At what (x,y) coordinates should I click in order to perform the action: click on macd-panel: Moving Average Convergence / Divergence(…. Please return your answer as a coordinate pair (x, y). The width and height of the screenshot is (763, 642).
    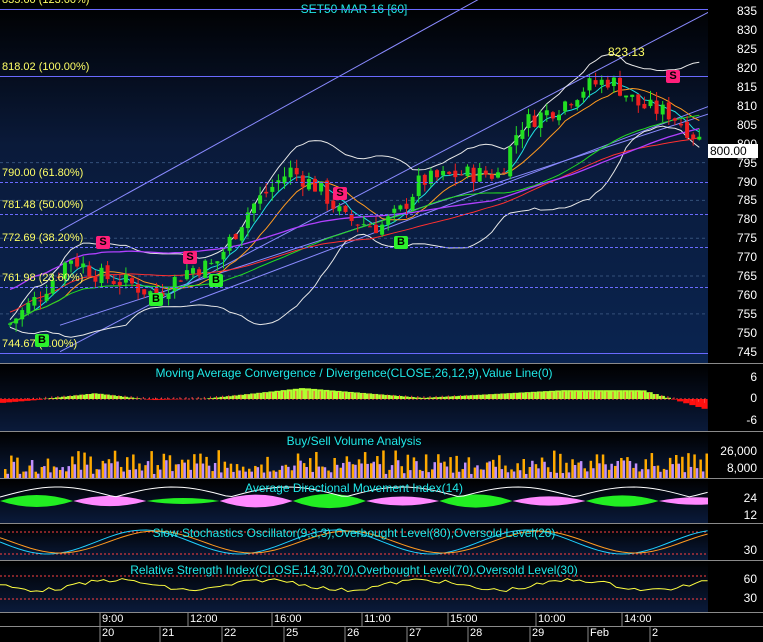
    Looking at the image, I should click on (354, 397).